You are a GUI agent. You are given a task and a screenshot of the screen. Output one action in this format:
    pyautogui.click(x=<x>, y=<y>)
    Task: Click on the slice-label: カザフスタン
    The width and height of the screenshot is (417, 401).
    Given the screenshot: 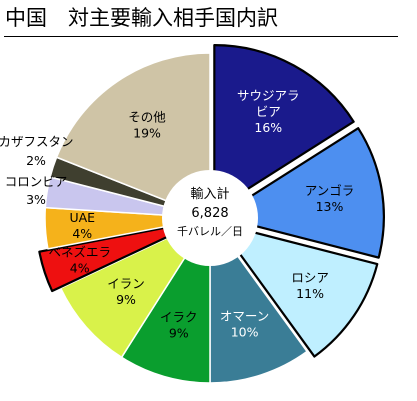 What is the action you would take?
    pyautogui.click(x=37, y=141)
    